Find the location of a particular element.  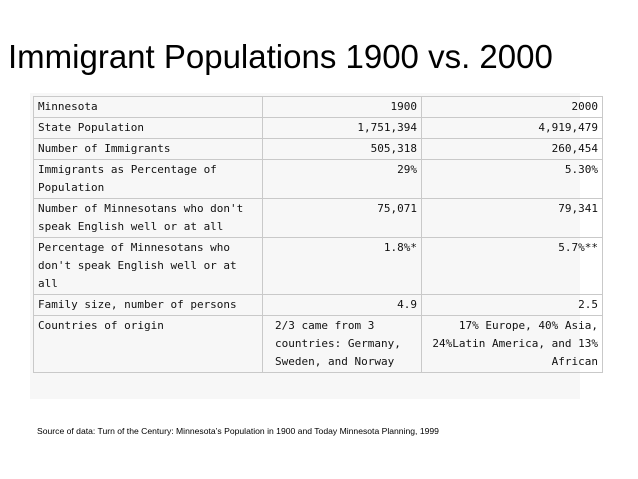

table-header-row: Minnesota 1900 2000 is located at coordinates (318, 107).